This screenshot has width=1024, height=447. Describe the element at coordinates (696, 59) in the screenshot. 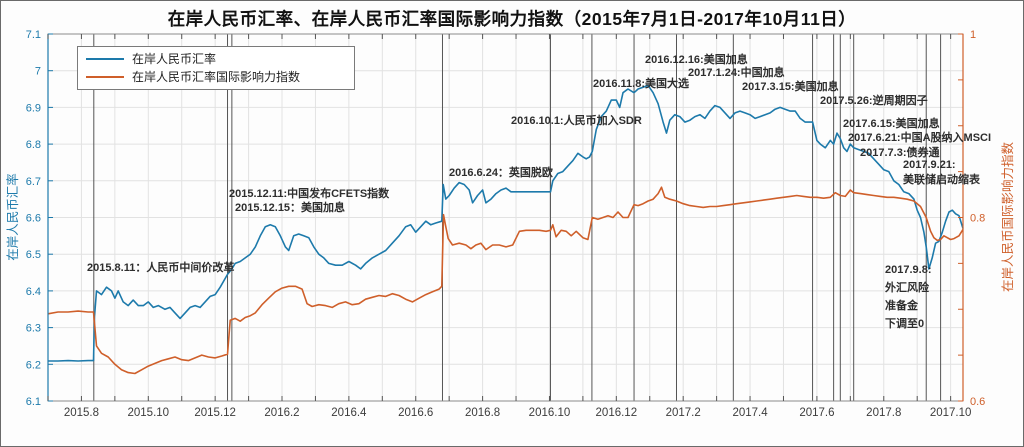

I see `event-annotation: 2016.12.16:美国加息` at that location.